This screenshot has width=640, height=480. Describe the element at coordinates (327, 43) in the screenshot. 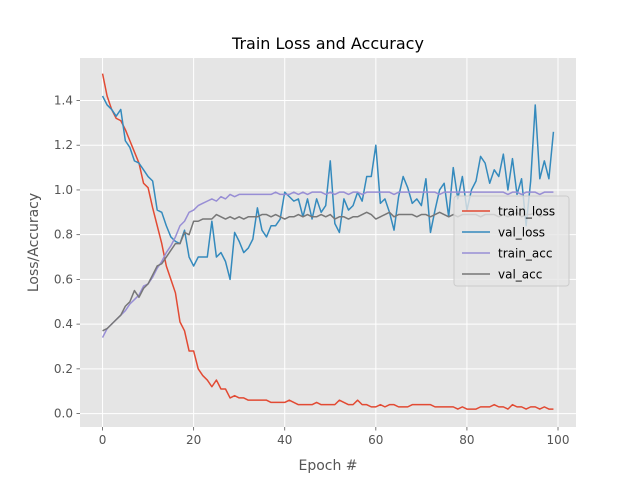

I see `chart-title: Train Loss and Accuracy` at that location.